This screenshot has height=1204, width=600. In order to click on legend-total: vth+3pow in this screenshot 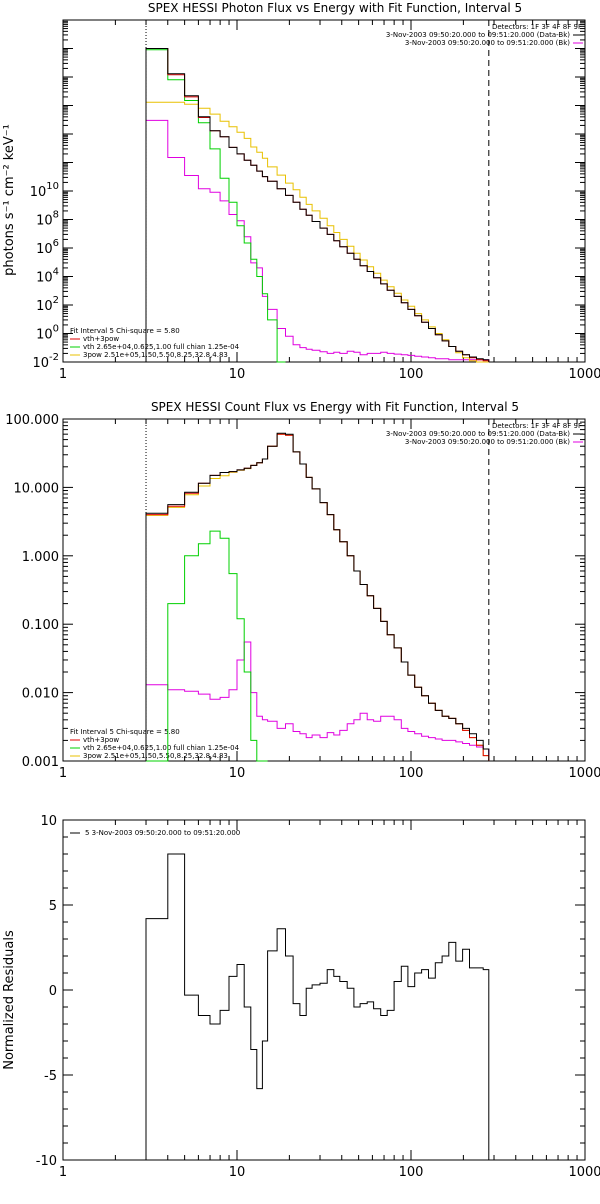, I will do `click(101, 339)`.